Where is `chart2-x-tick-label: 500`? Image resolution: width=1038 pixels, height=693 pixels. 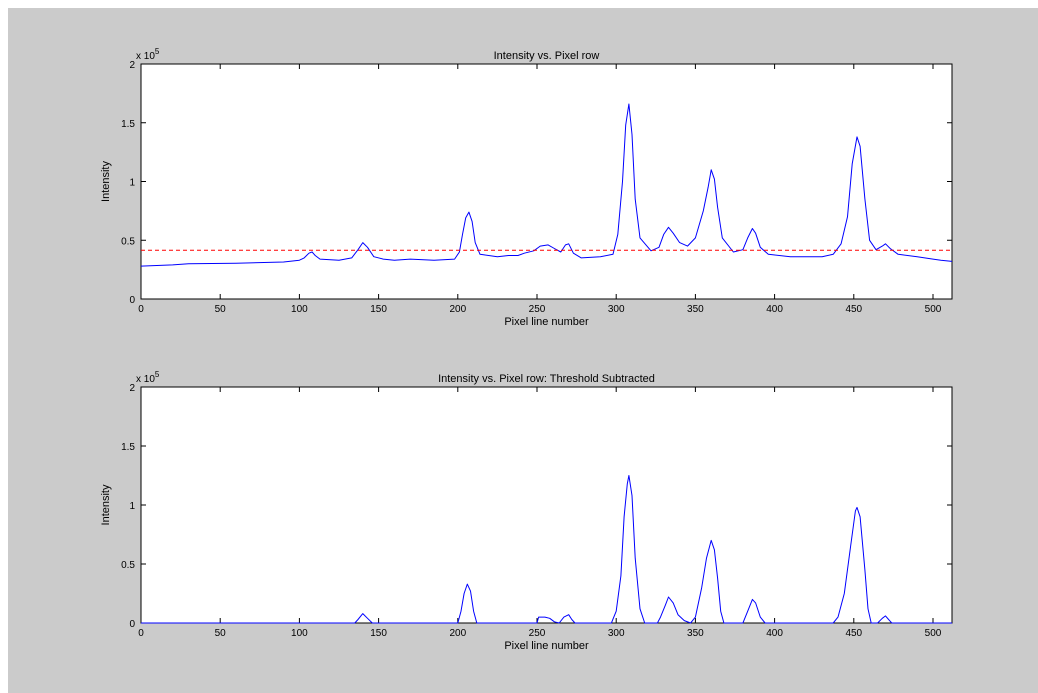
chart2-x-tick-label: 500 is located at coordinates (933, 633).